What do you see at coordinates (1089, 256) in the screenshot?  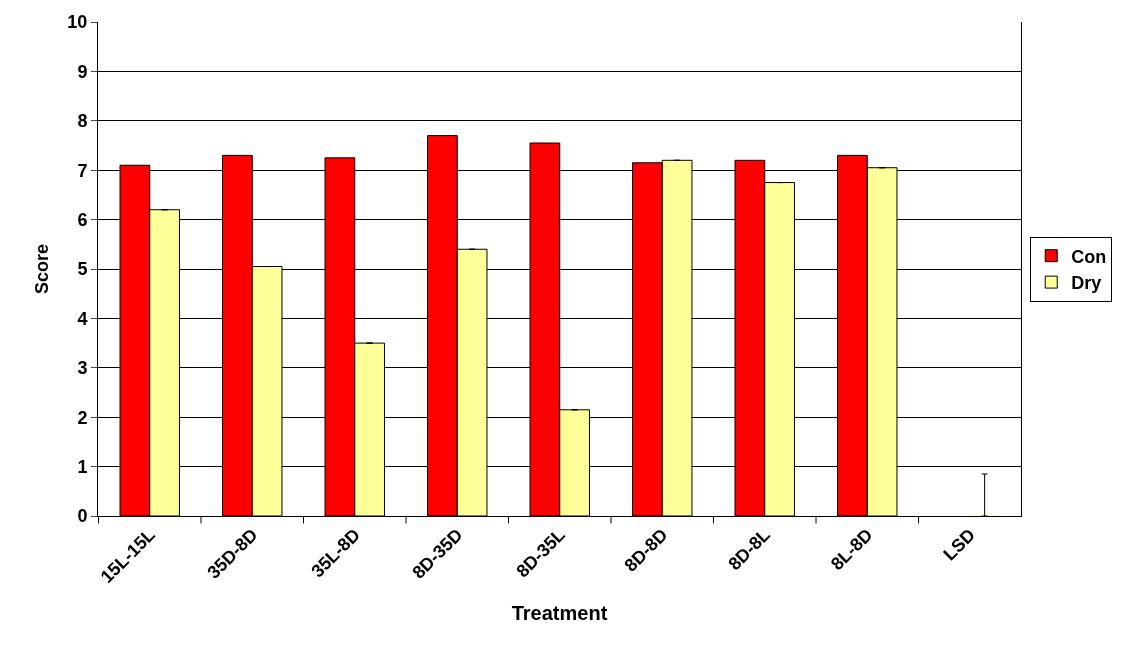 I see `legend-label: Con` at bounding box center [1089, 256].